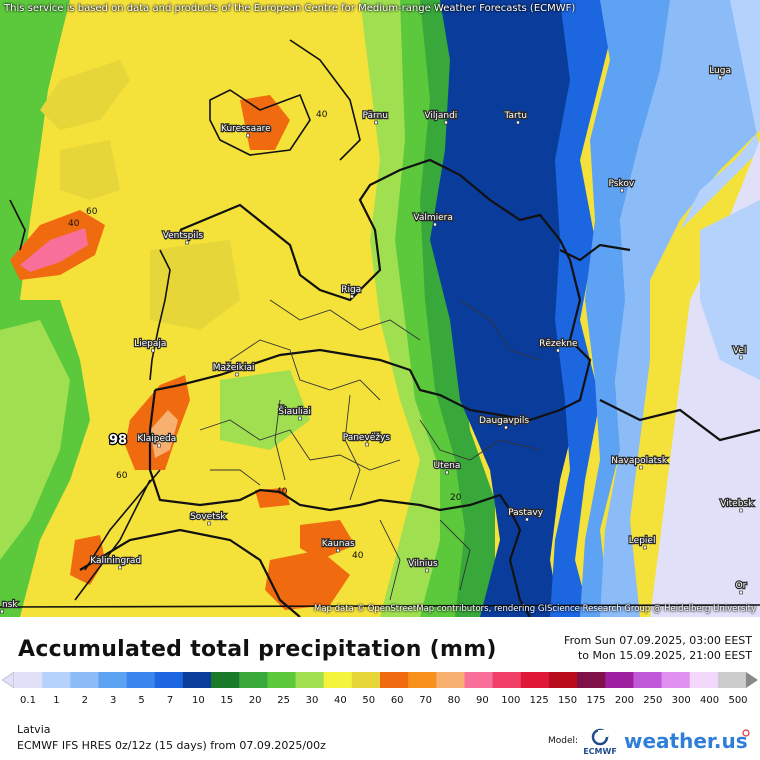 The image size is (760, 760). Describe the element at coordinates (183, 236) in the screenshot. I see `city-label: Ventspils` at that location.